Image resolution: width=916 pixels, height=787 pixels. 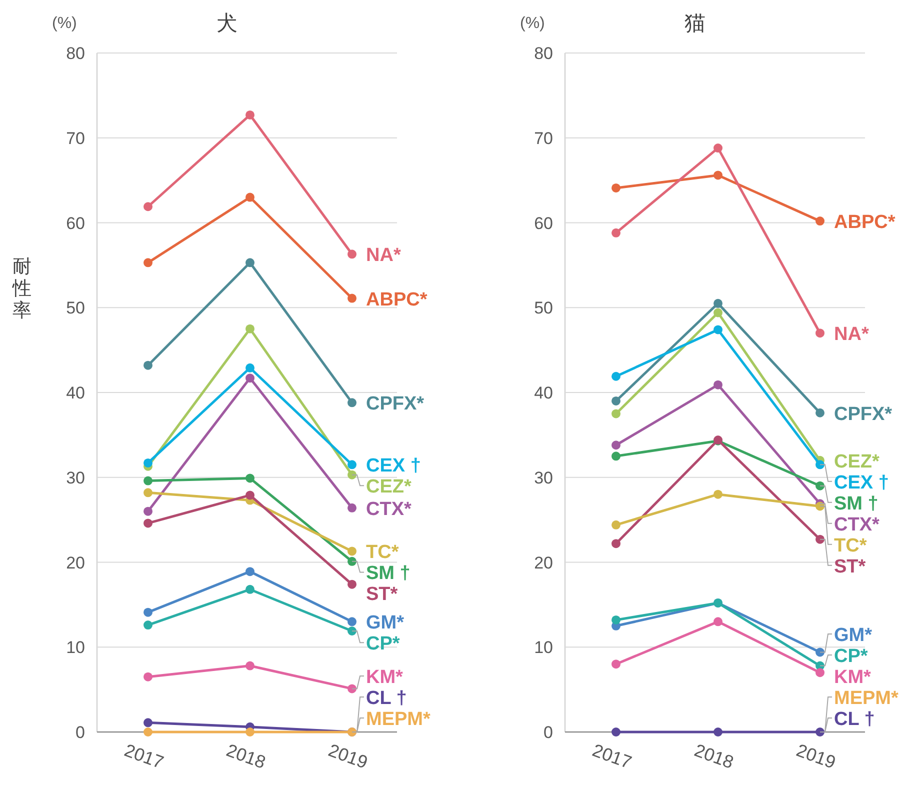 I want to click on chart-title: 犬, so click(x=227, y=23).